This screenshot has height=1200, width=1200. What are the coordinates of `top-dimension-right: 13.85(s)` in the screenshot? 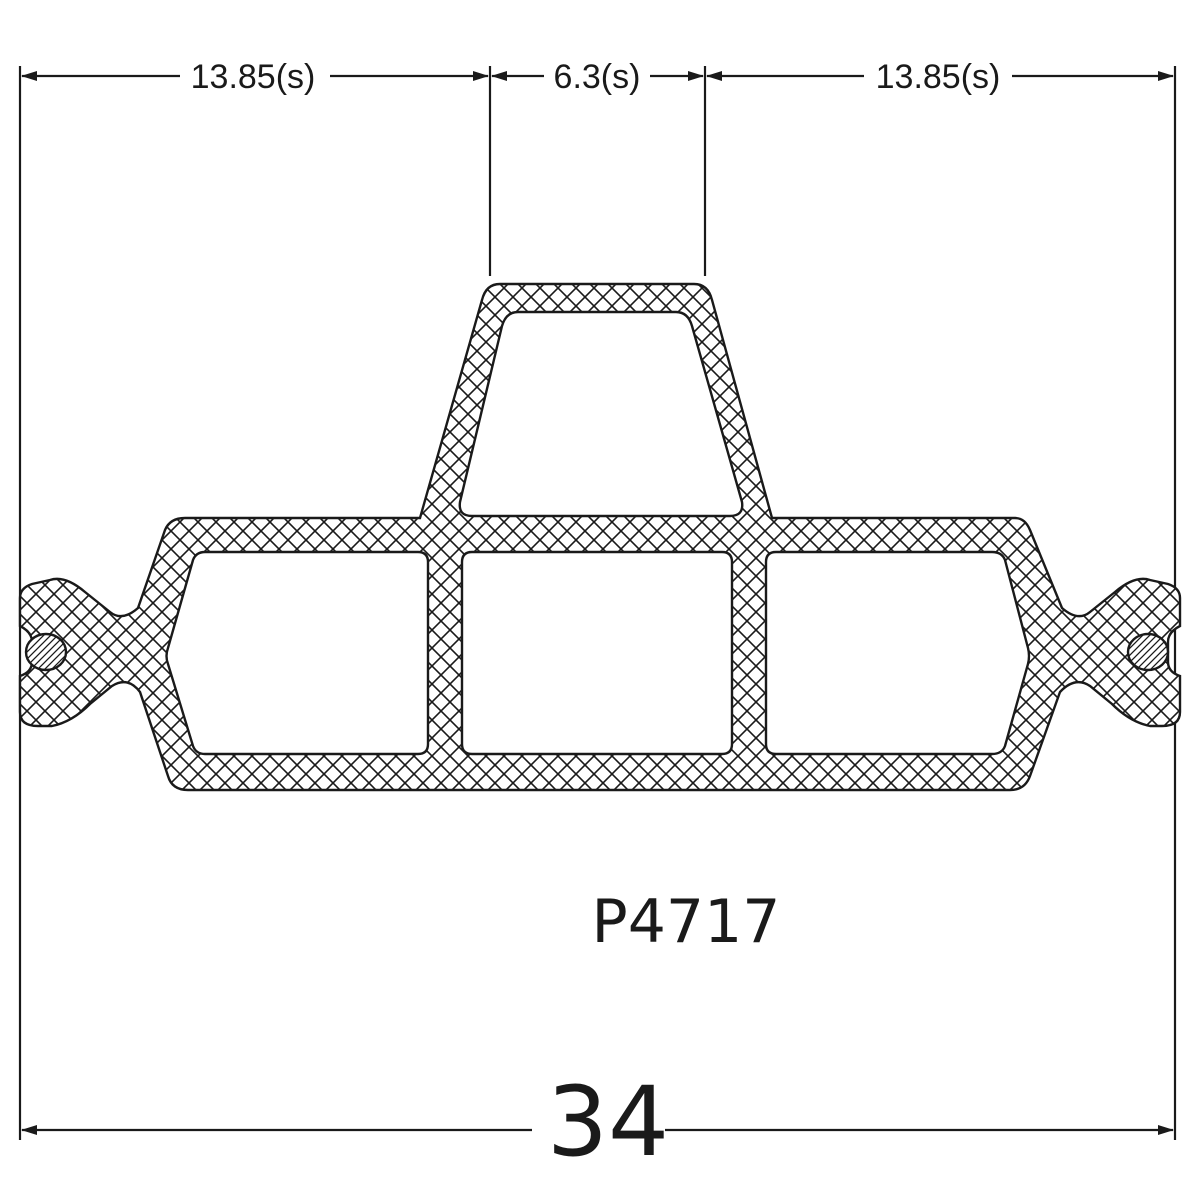 It's located at (940, 77).